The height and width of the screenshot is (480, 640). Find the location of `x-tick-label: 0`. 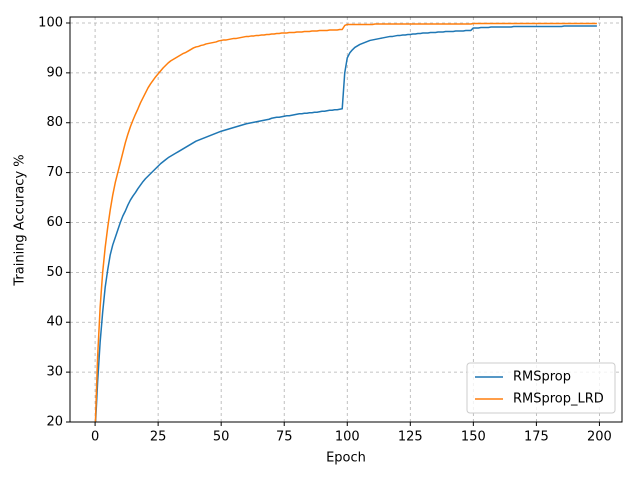

x-tick-label: 0 is located at coordinates (95, 437).